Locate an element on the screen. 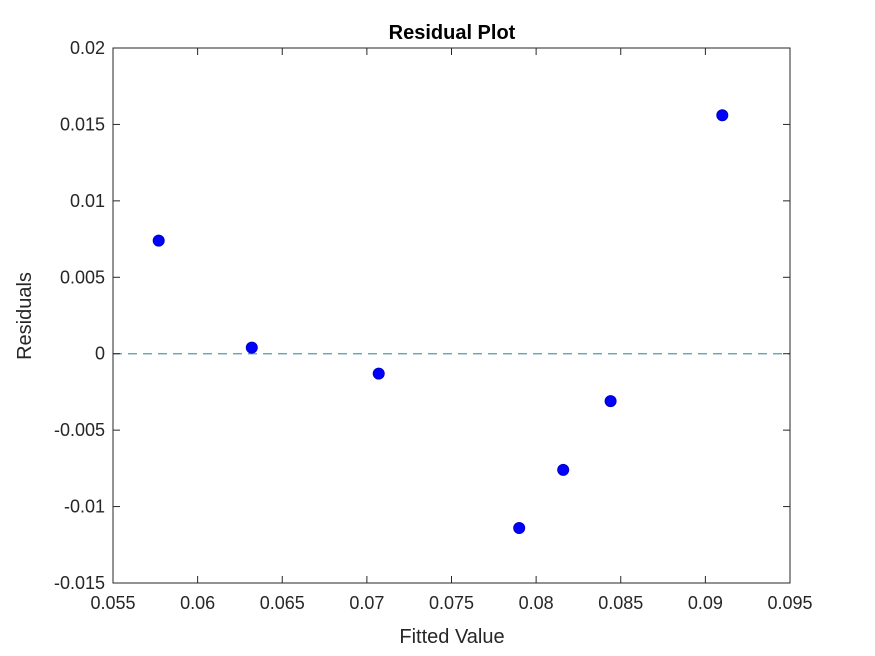 Image resolution: width=875 pixels, height=656 pixels. x-tick-label: 0.095 is located at coordinates (789, 603).